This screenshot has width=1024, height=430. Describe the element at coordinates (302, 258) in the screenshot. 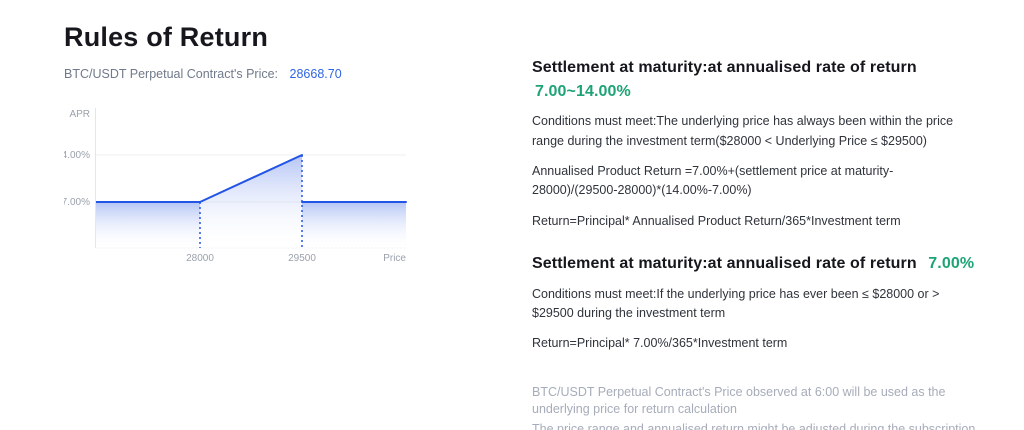

I see `x-tick-29500: 29500` at that location.